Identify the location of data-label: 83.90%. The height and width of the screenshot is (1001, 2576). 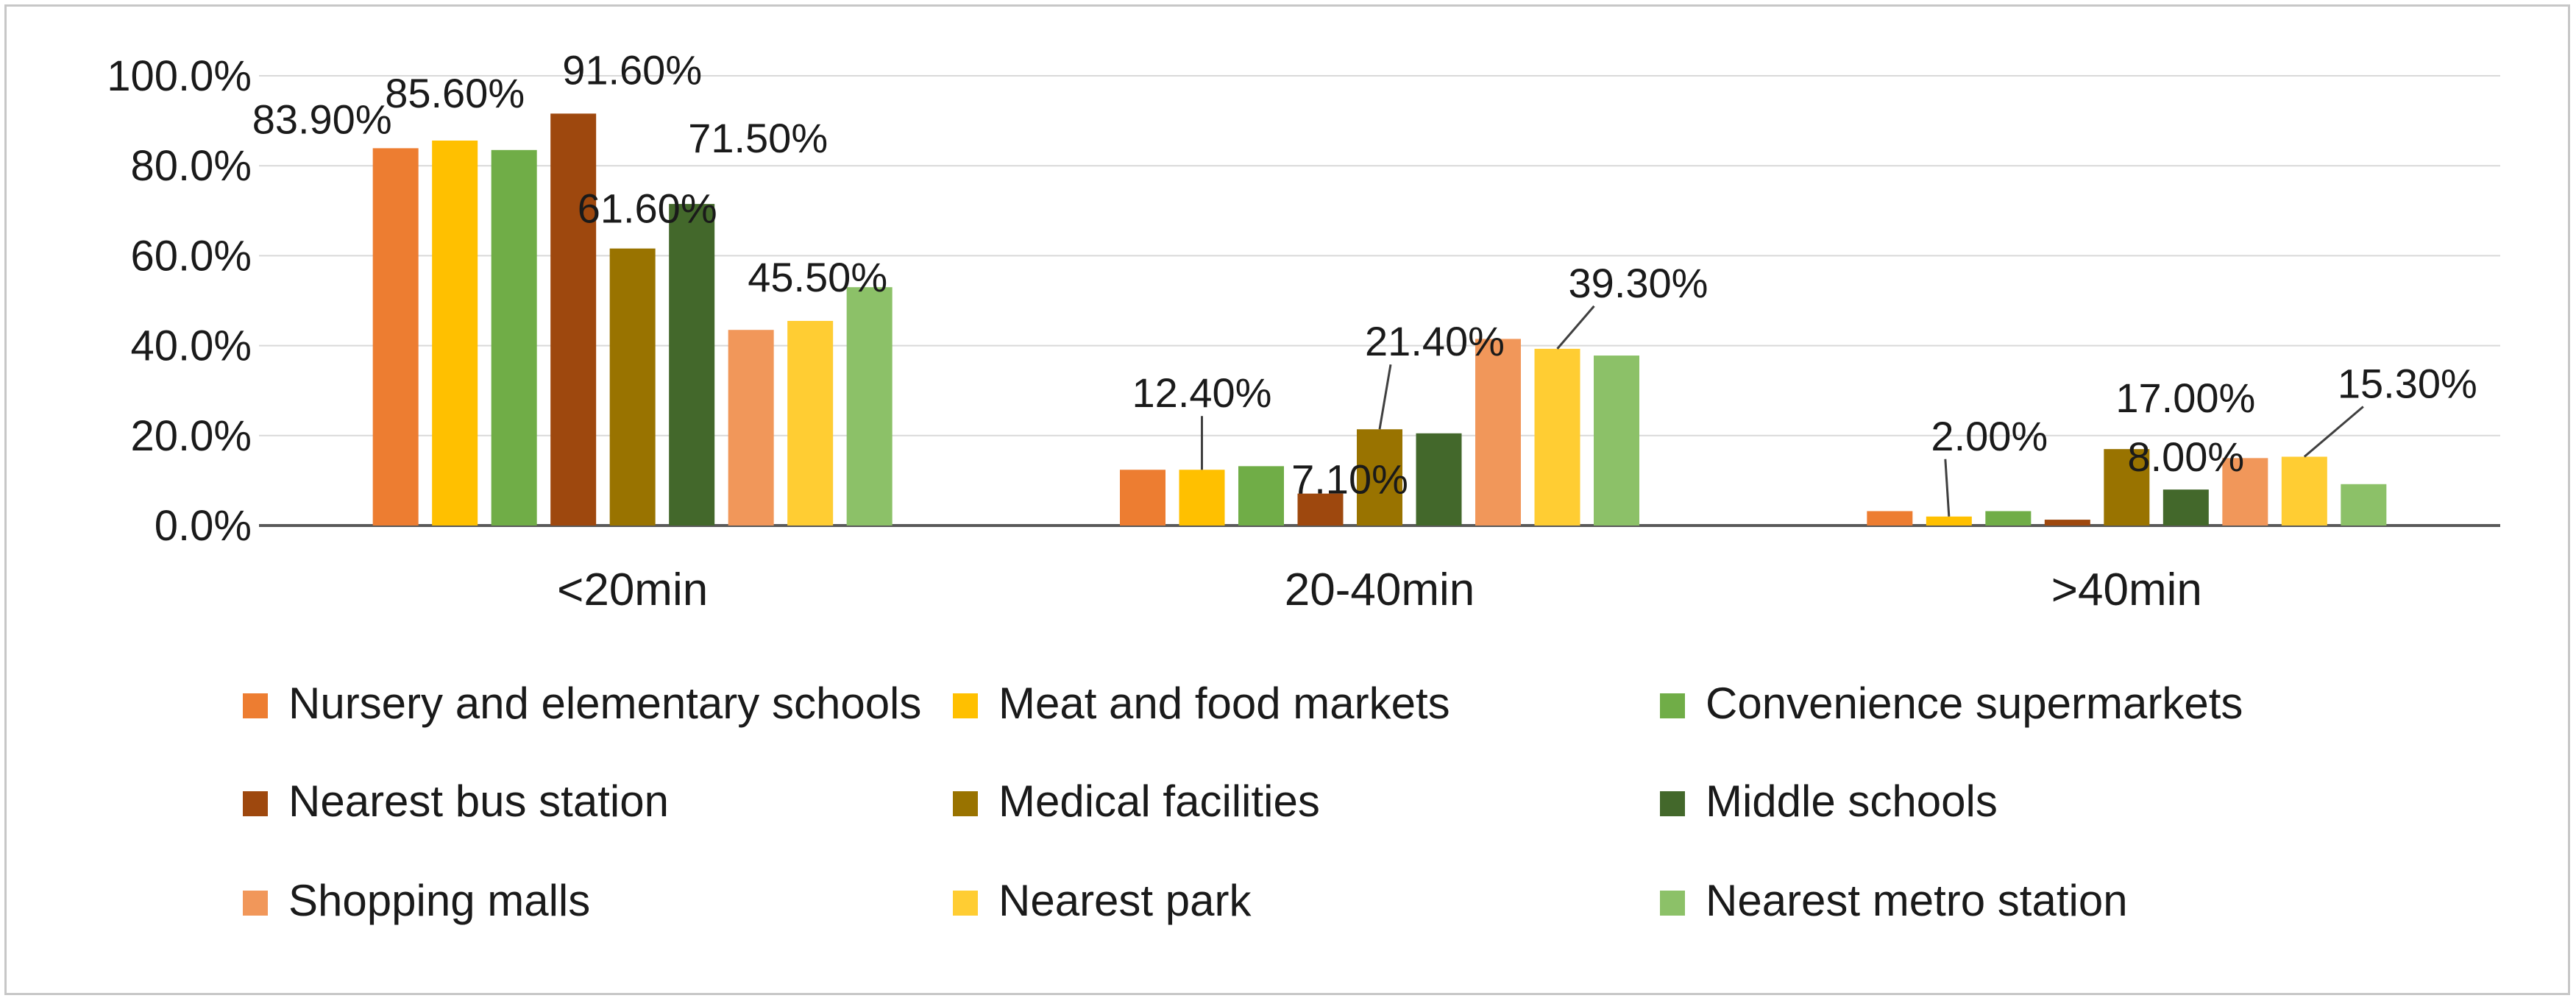
(322, 119).